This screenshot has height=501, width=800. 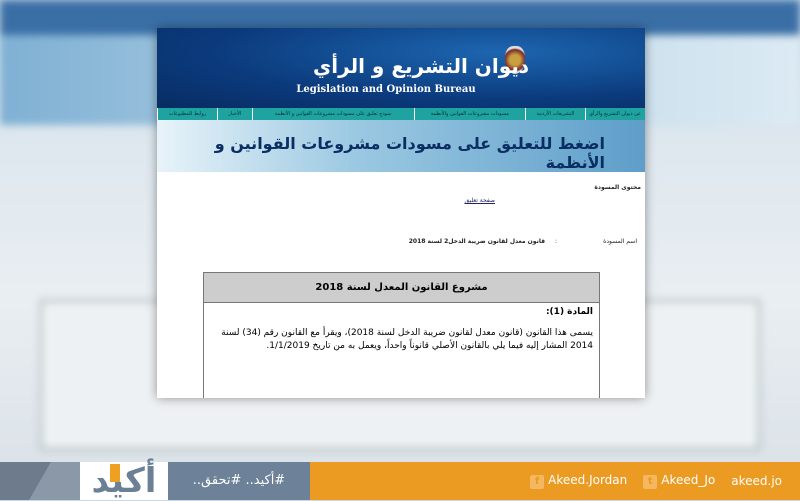 What do you see at coordinates (386, 89) in the screenshot?
I see `site-title-en: Legislation and Opinion Bureau` at bounding box center [386, 89].